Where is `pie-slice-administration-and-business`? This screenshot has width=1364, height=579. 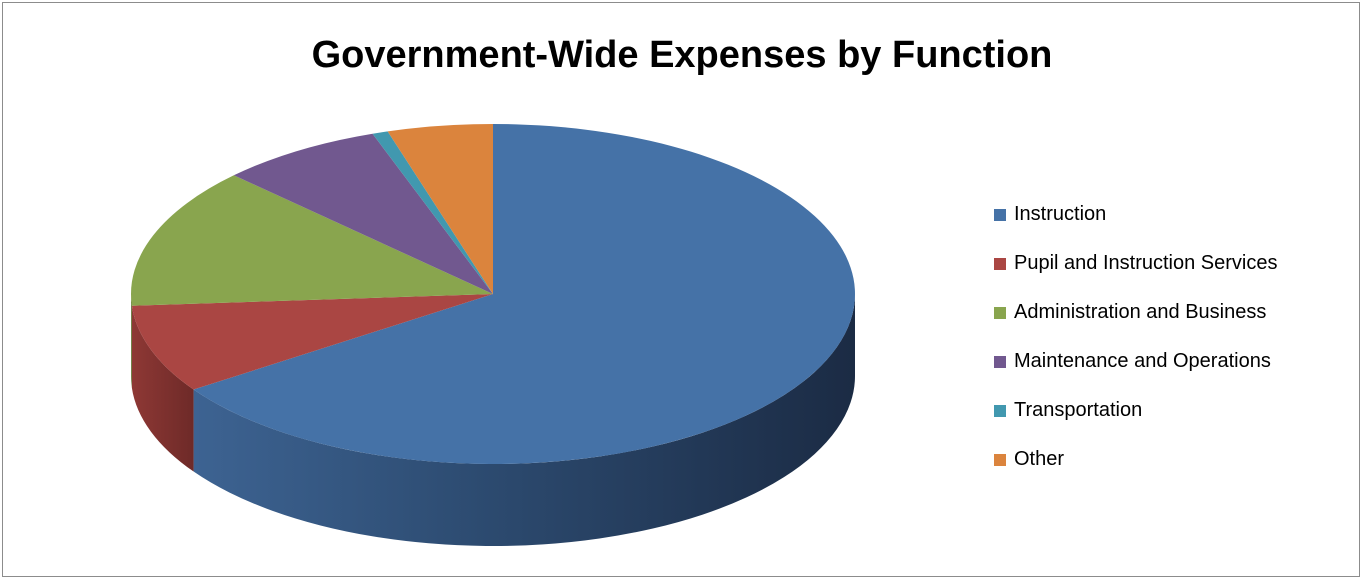 pie-slice-administration-and-business is located at coordinates (311, 240).